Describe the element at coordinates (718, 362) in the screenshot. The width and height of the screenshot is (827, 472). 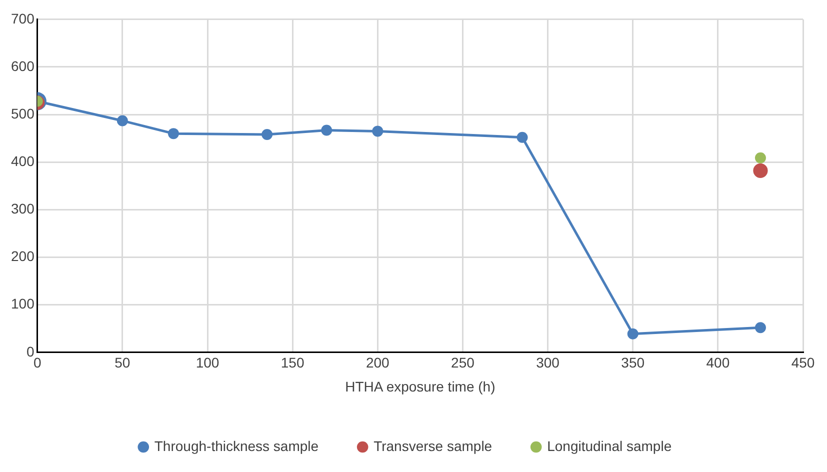
I see `x-tick-label: 400` at that location.